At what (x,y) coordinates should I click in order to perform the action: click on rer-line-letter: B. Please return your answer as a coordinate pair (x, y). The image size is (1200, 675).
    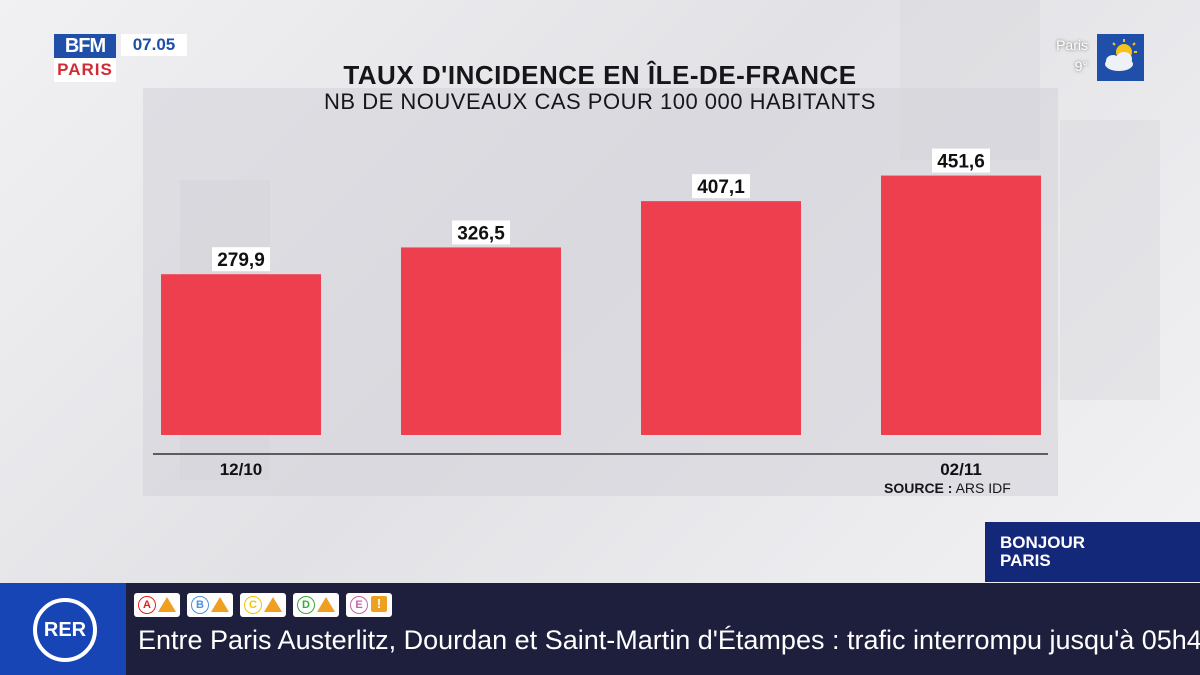
    Looking at the image, I should click on (200, 605).